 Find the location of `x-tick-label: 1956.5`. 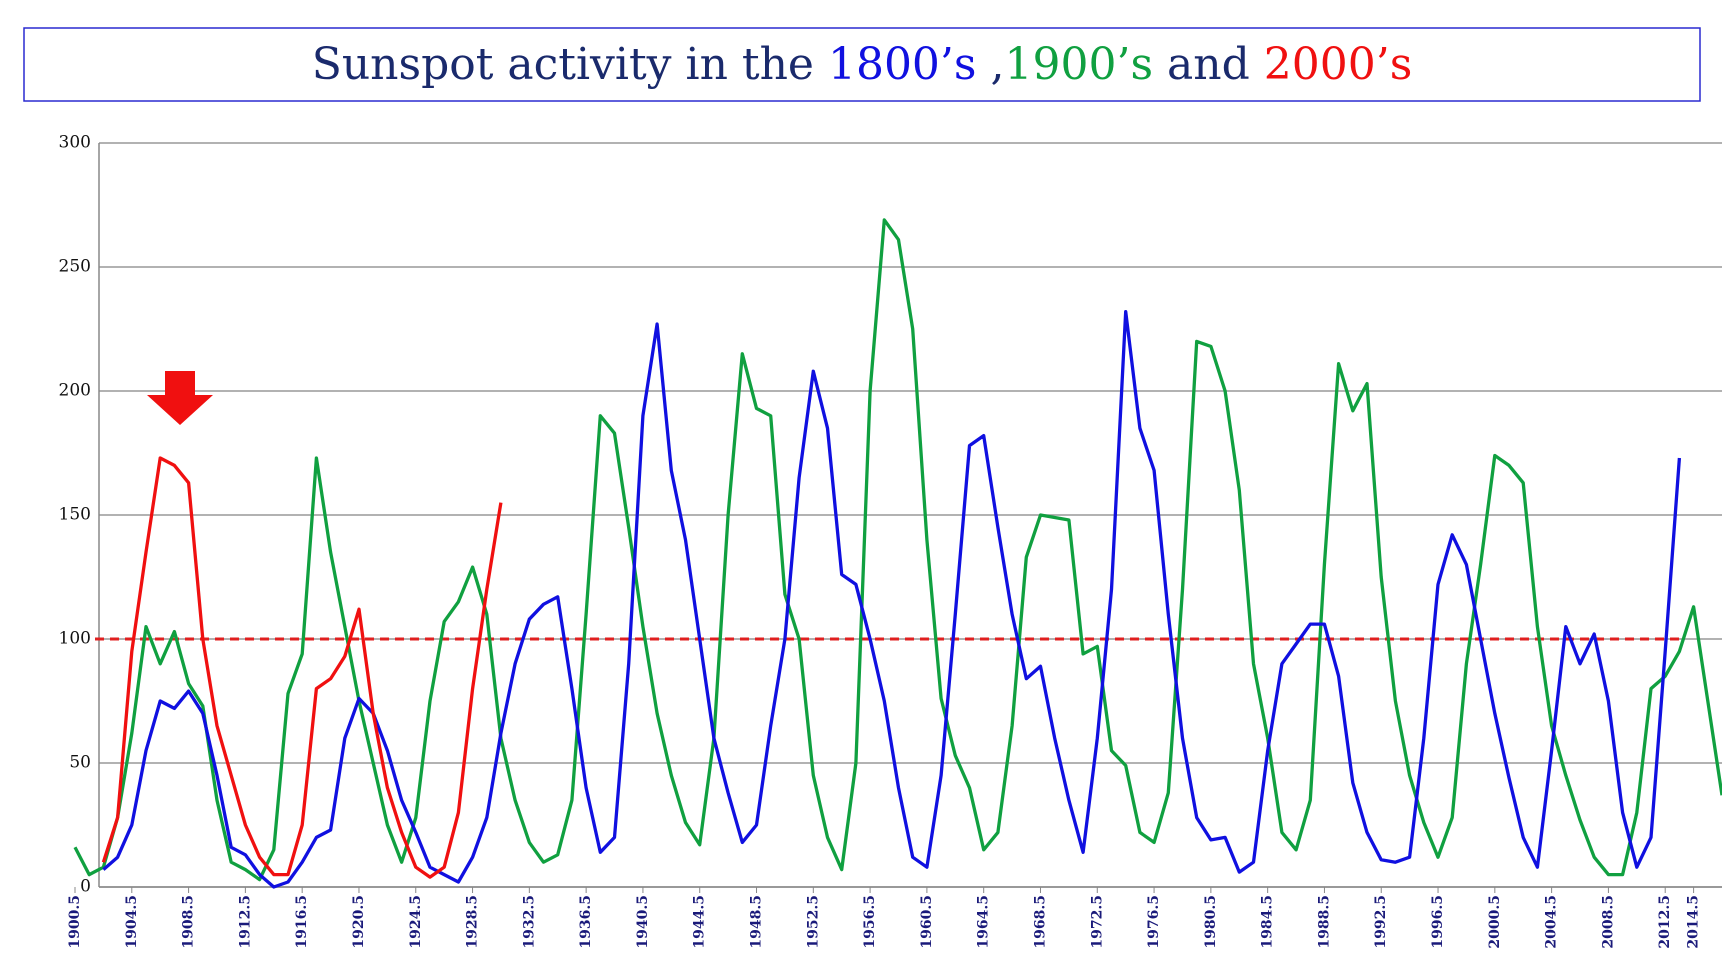

x-tick-label: 1956.5 is located at coordinates (870, 922).